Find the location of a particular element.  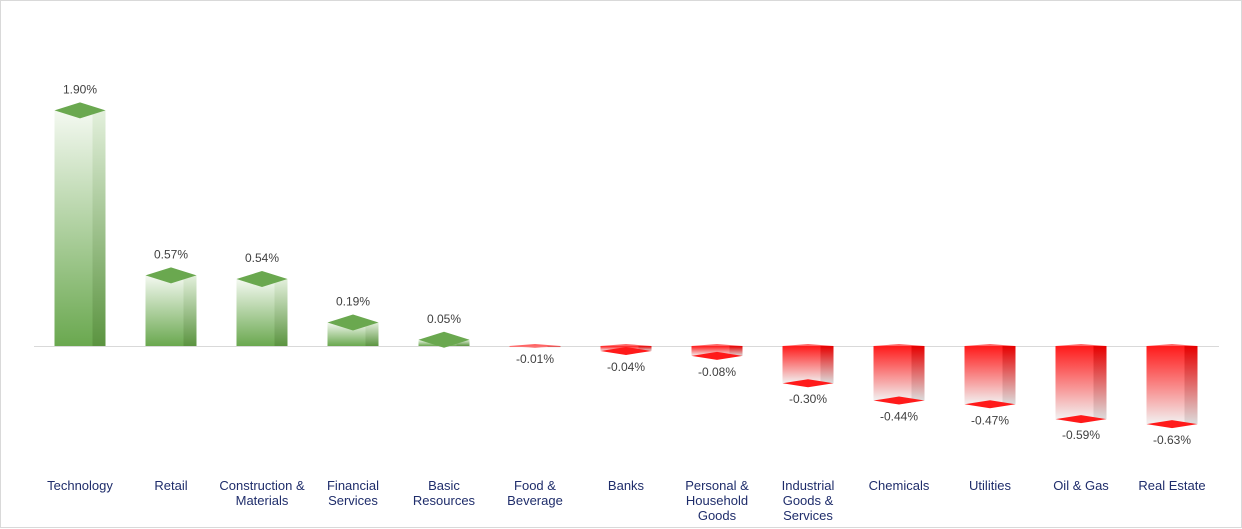

category-label-line: Beverage is located at coordinates (535, 500).